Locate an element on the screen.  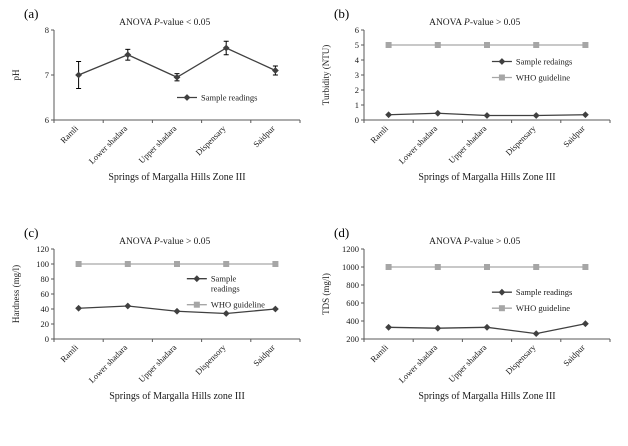
svg-text: 80 is located at coordinates (45, 279).